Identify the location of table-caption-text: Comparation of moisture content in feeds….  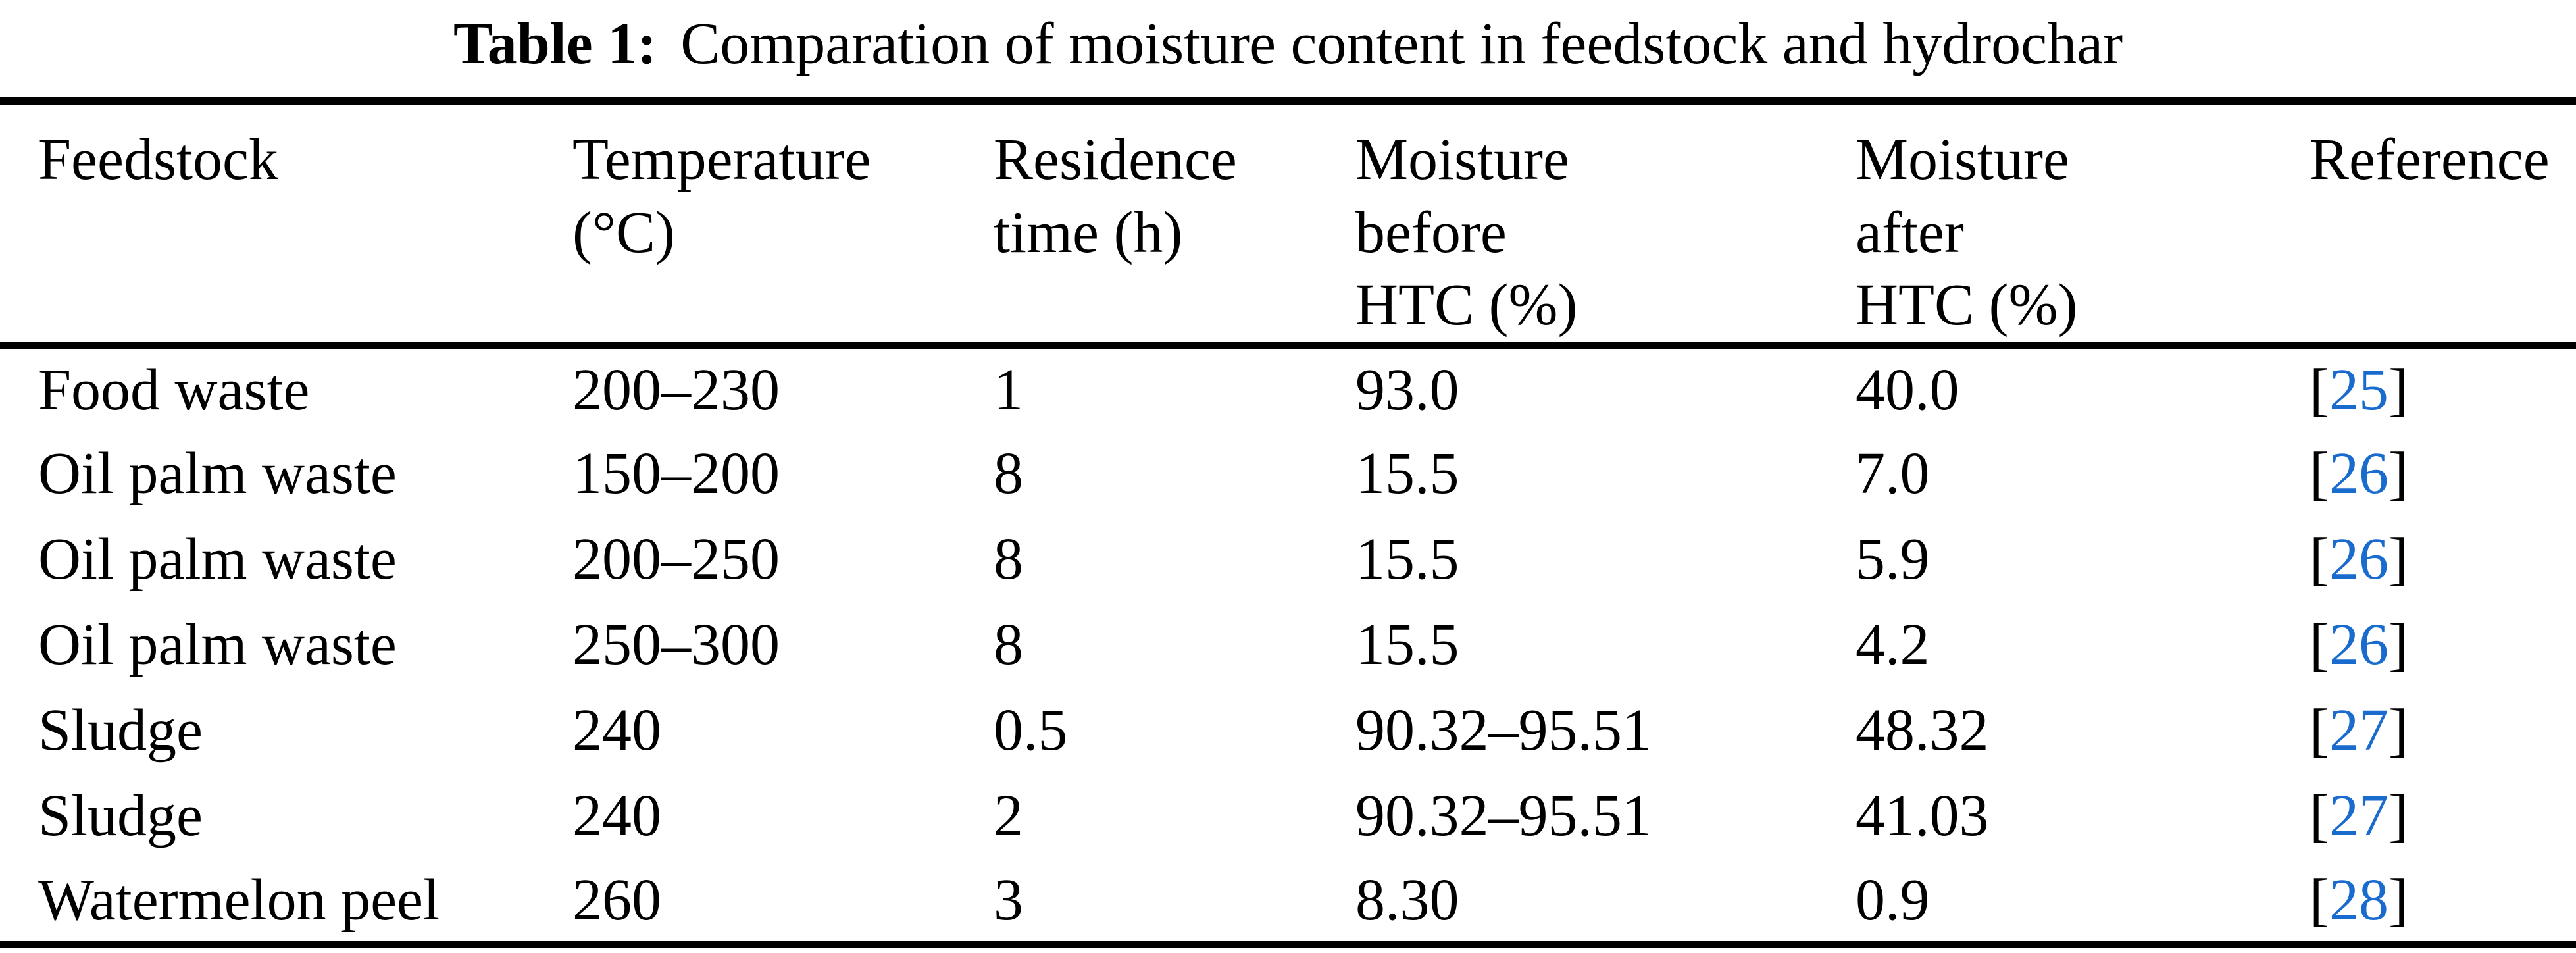
(1401, 43).